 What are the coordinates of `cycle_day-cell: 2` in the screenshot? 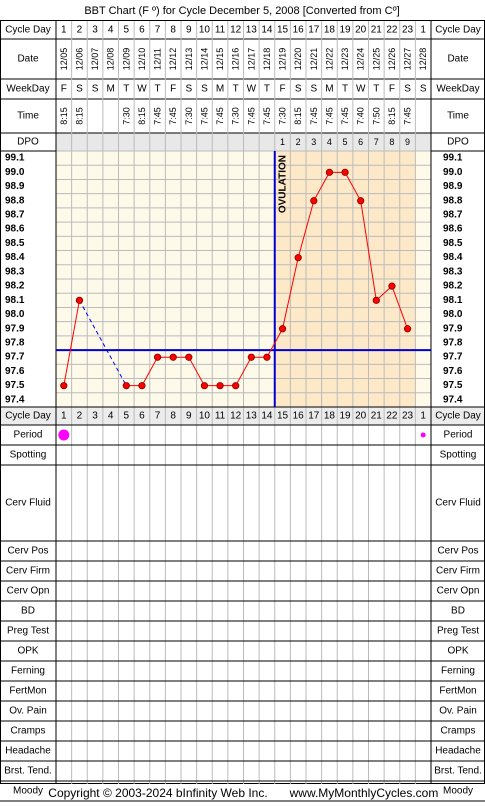 It's located at (80, 30).